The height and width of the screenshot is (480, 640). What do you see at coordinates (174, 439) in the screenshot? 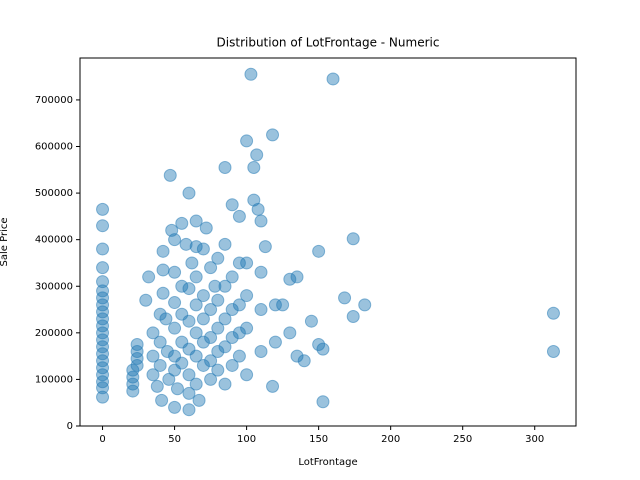
I see `x-tick-label: 50` at bounding box center [174, 439].